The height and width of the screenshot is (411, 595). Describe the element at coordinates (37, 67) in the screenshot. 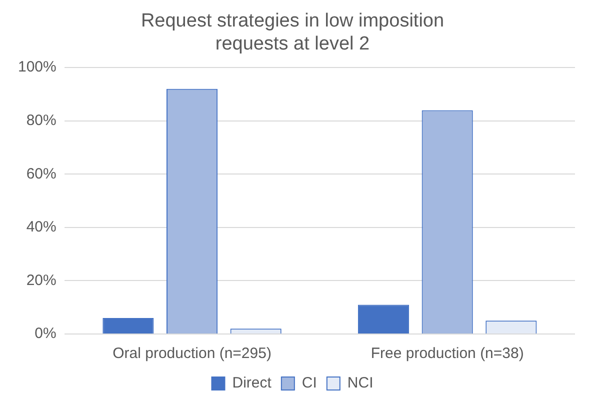

I see `y-tick-label: 100%` at that location.